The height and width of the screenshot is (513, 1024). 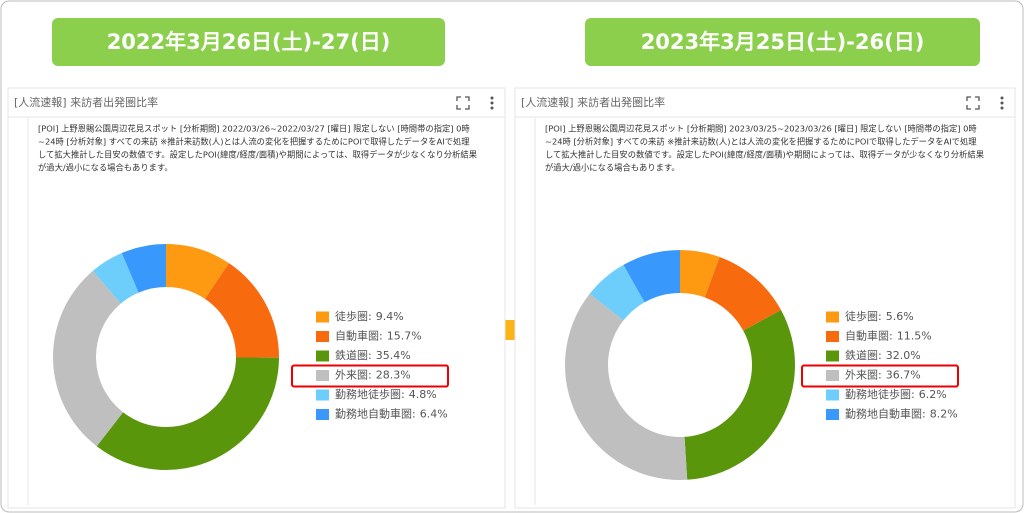 I want to click on legend-label: 鉄道圏: 35.4%, so click(x=373, y=355).